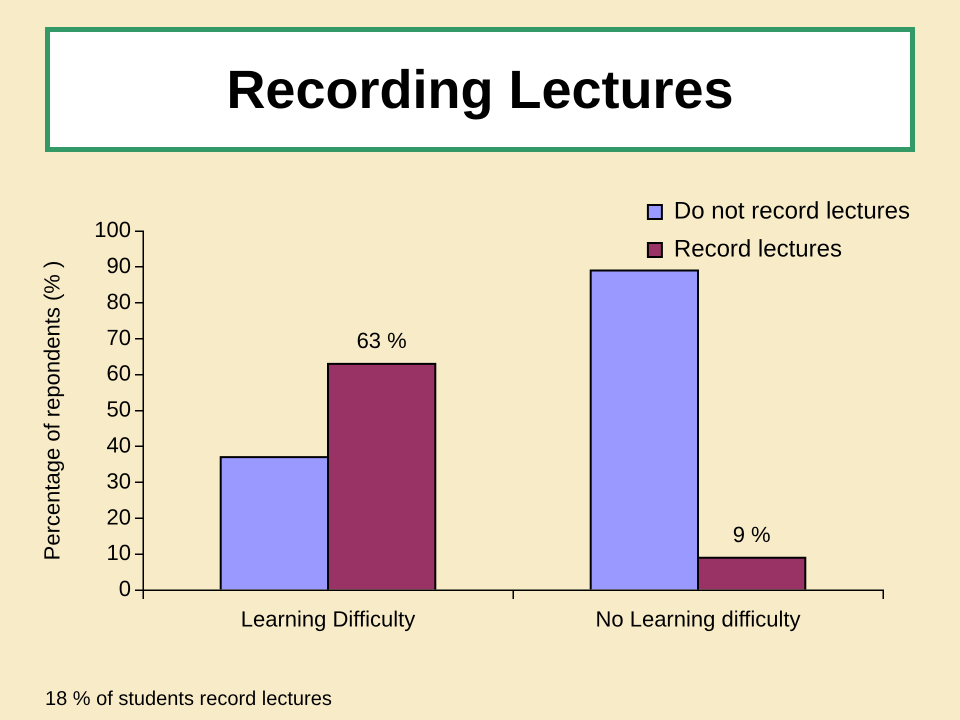 Image resolution: width=960 pixels, height=720 pixels. Describe the element at coordinates (118, 553) in the screenshot. I see `y-tick-label: 10` at that location.